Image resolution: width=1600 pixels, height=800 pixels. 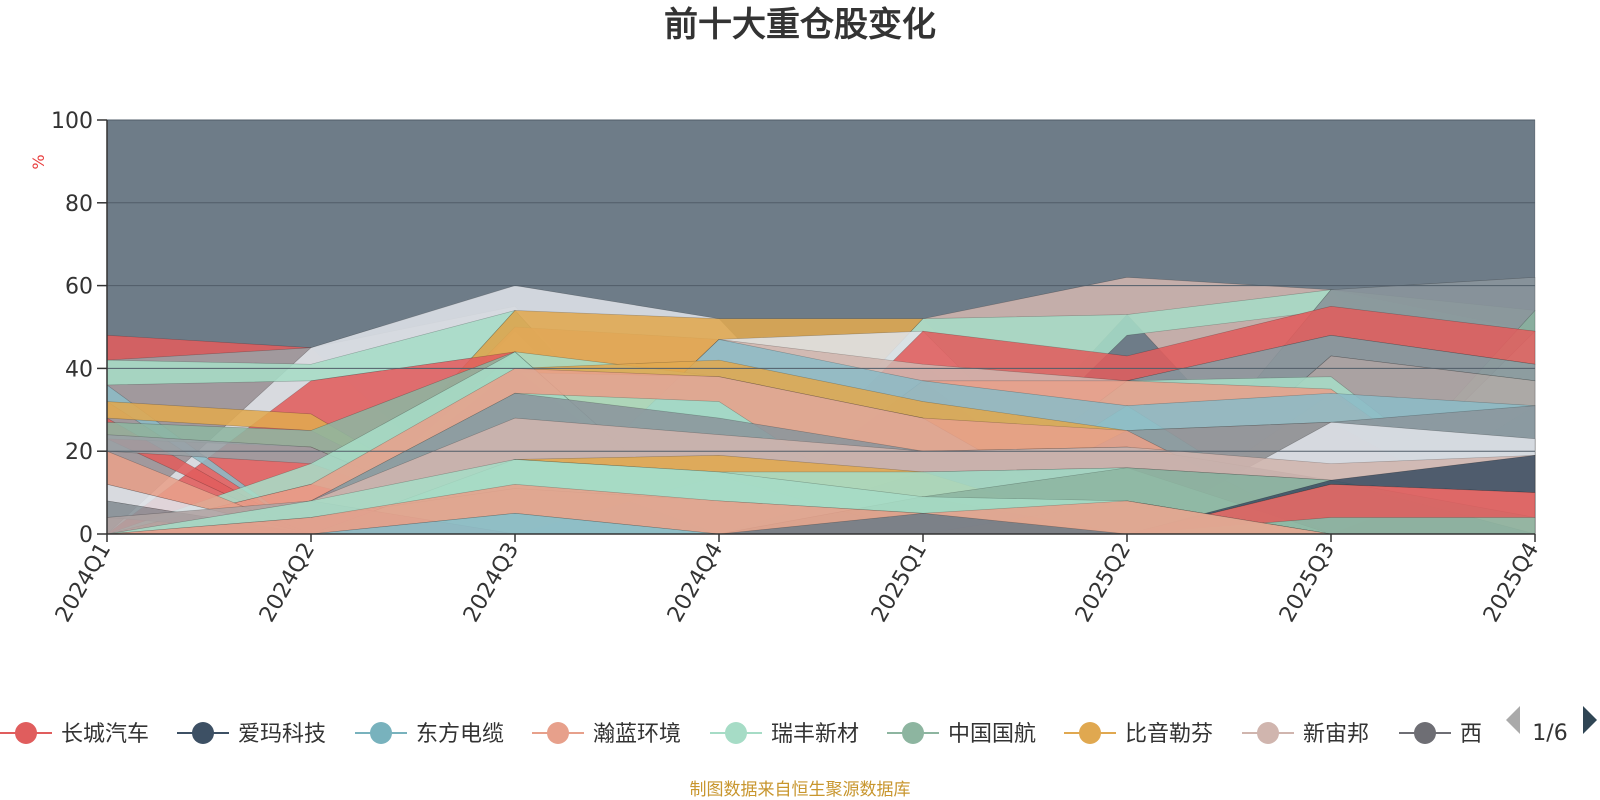 What do you see at coordinates (637, 734) in the screenshot?
I see `legend-label: 瀚蓝环境` at bounding box center [637, 734].